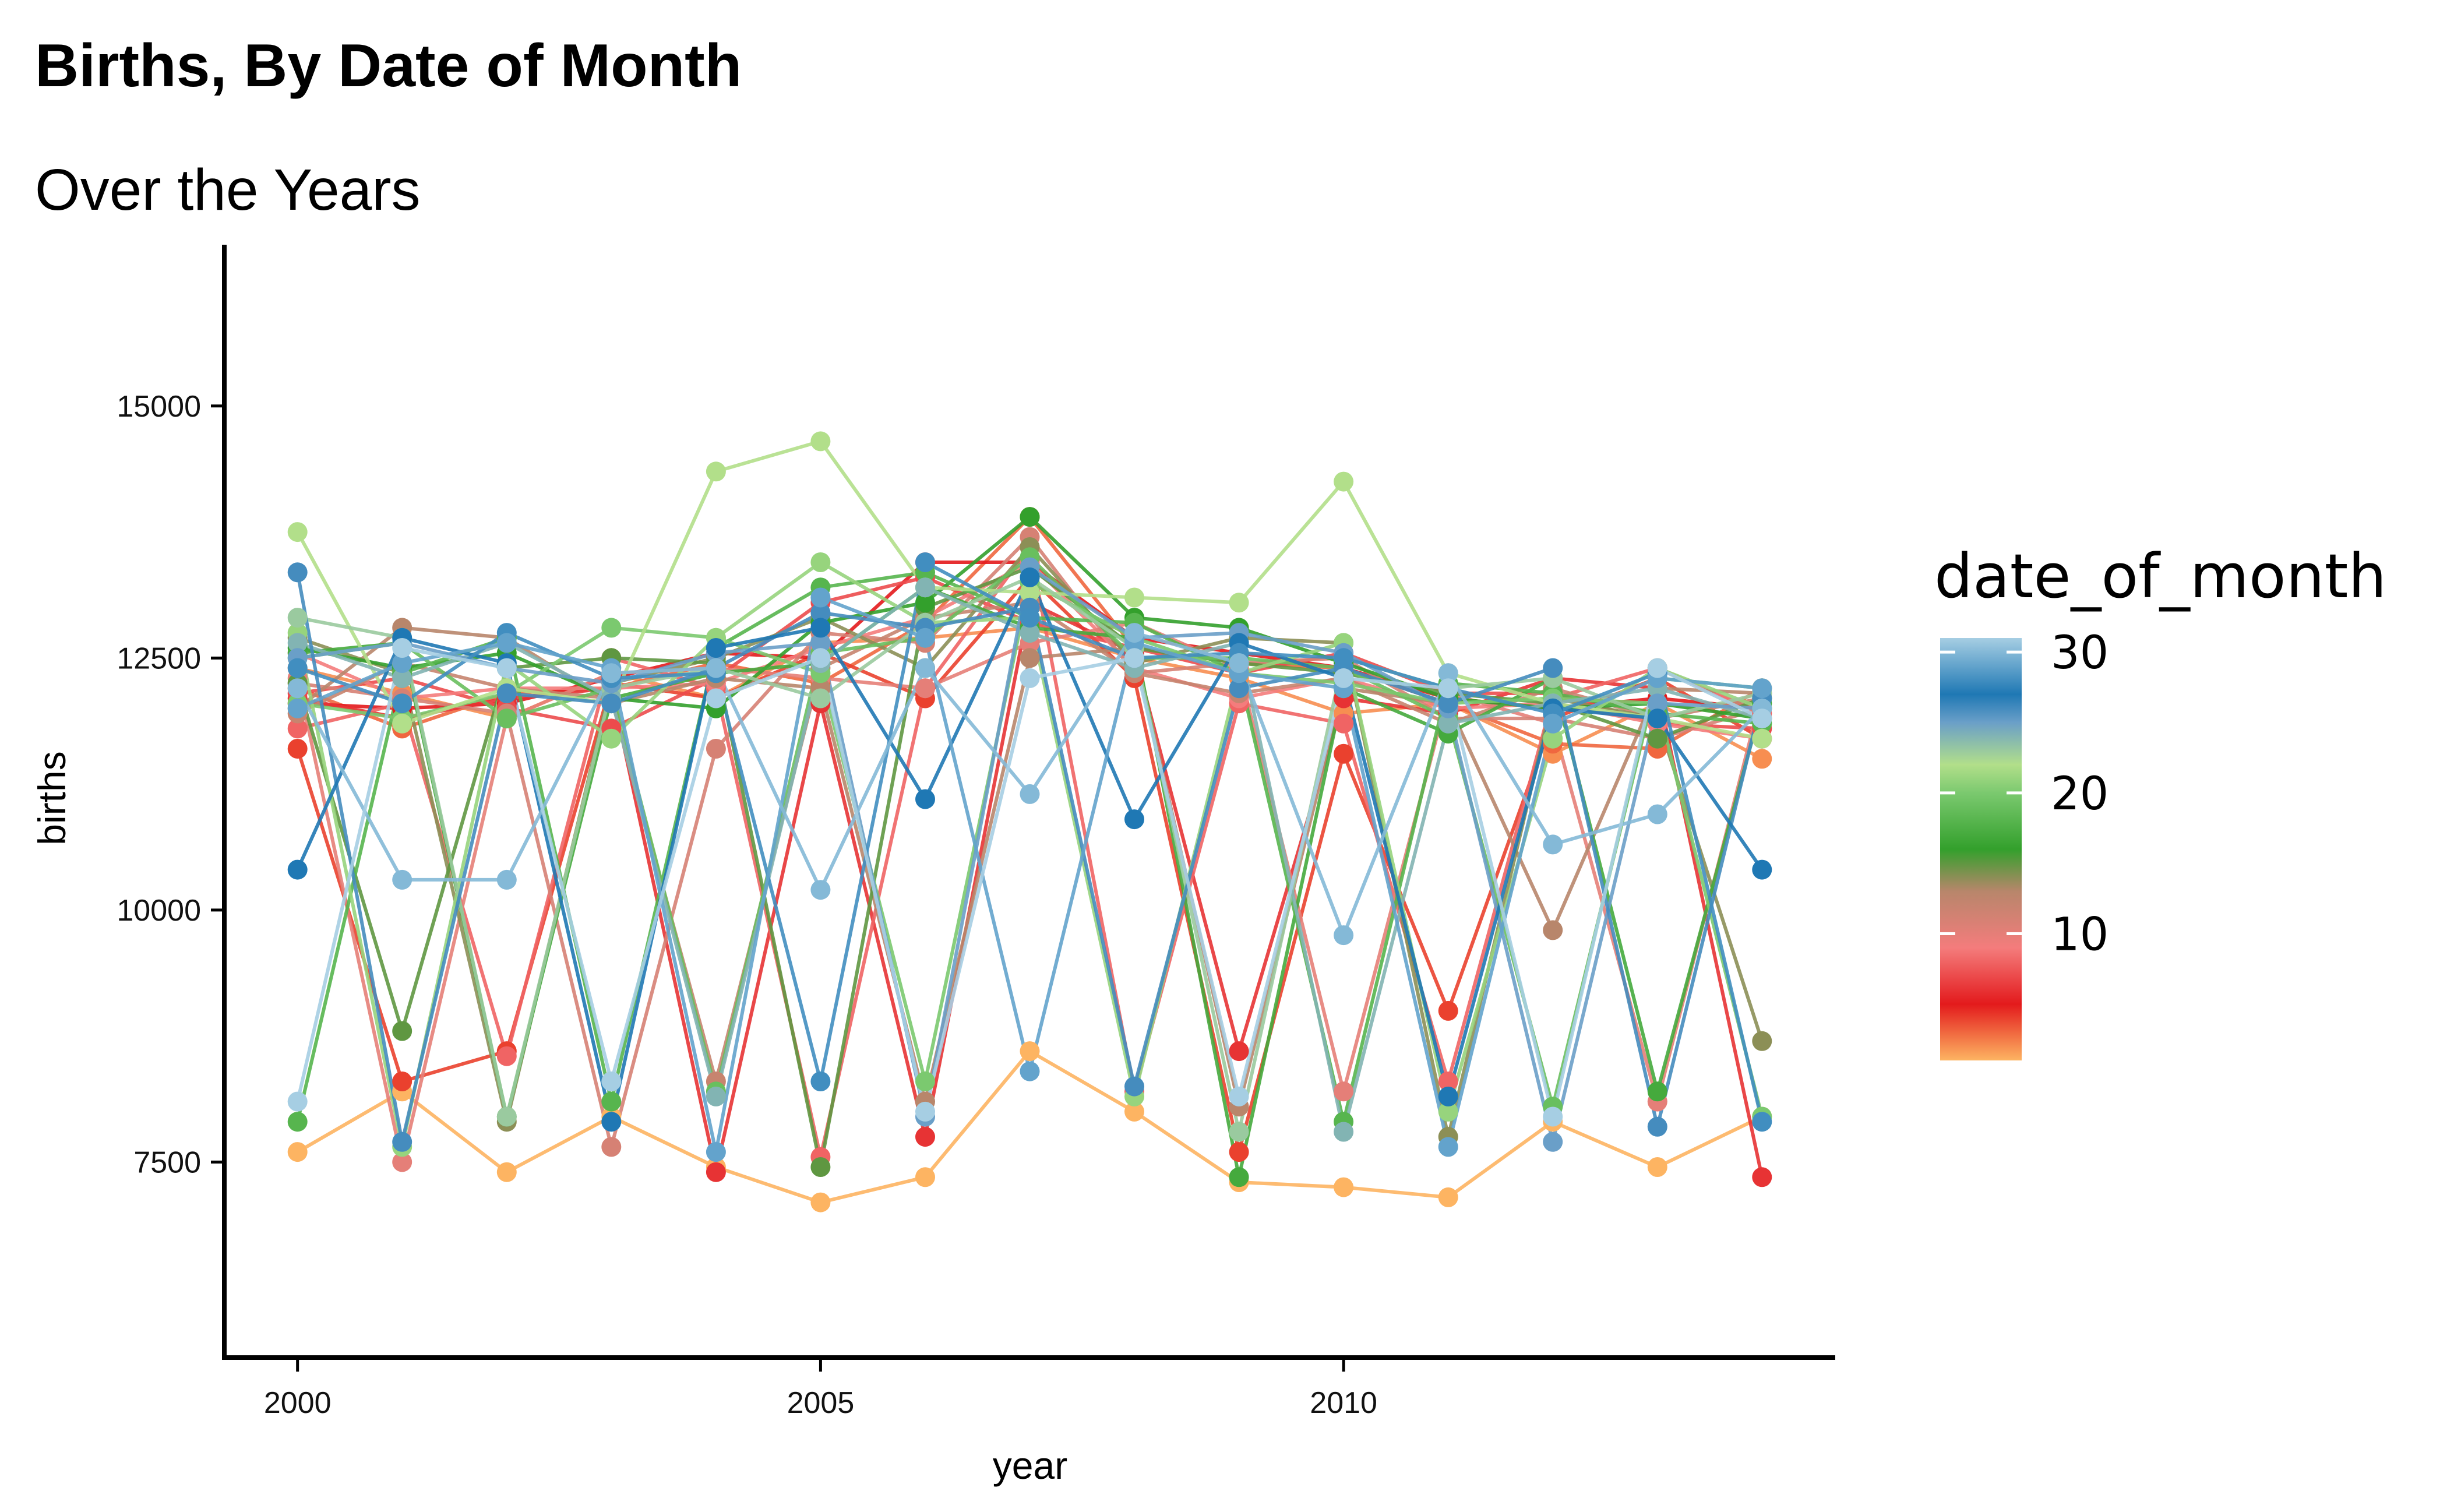  What do you see at coordinates (159, 911) in the screenshot?
I see `y-tick-label: 10000` at bounding box center [159, 911].